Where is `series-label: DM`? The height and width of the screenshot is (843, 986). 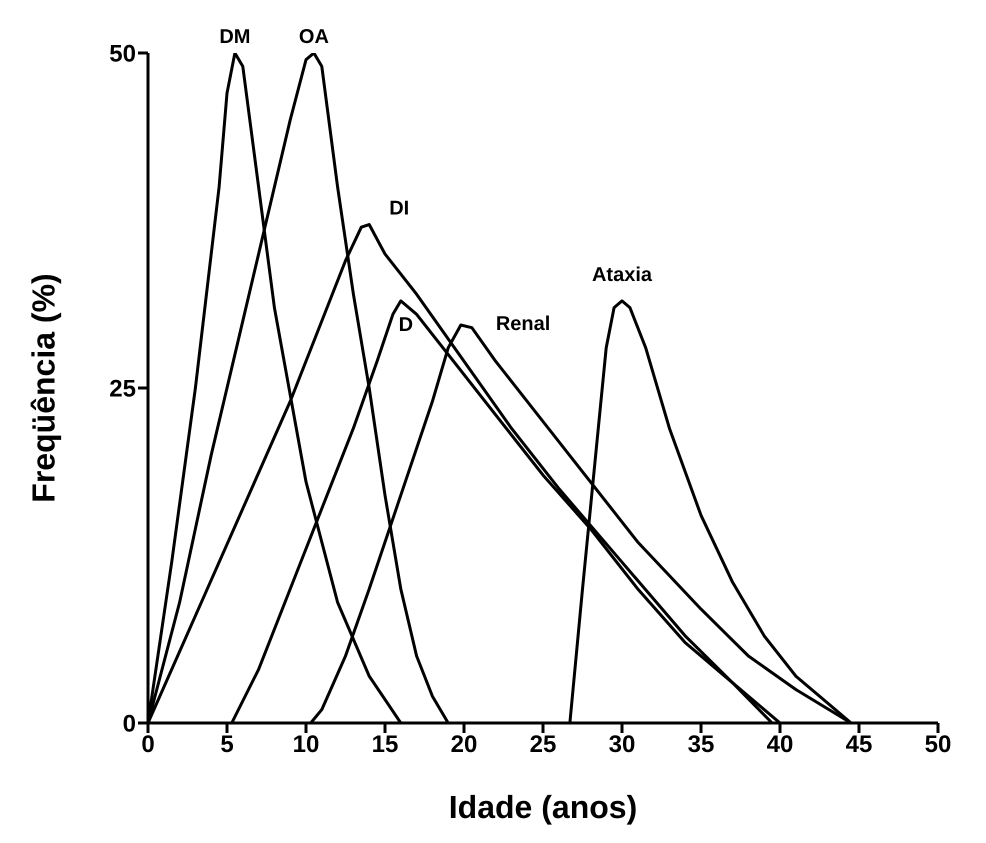
series-label: DM is located at coordinates (234, 37).